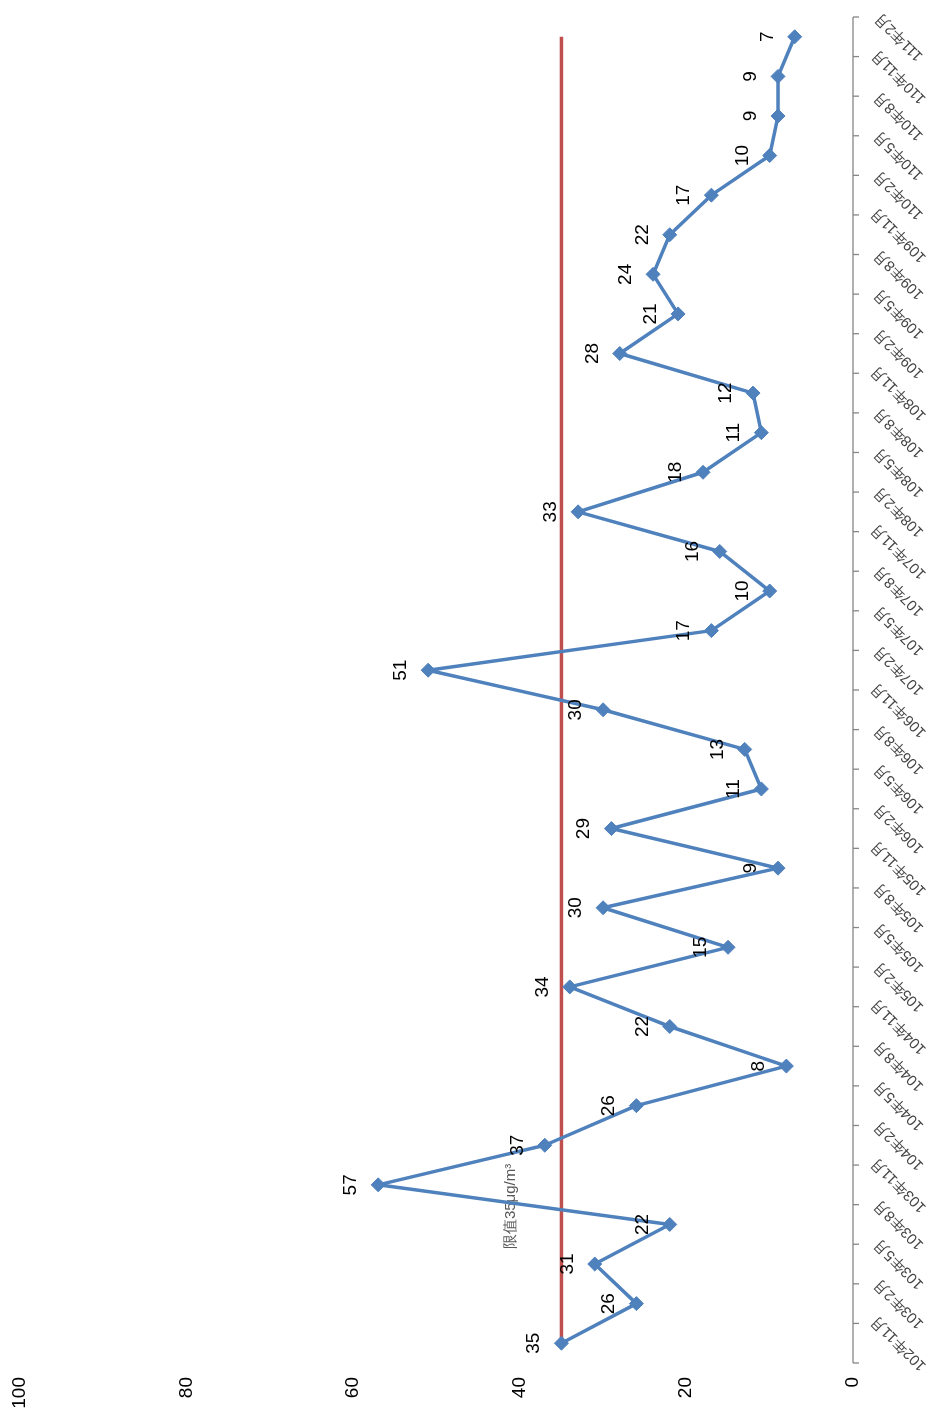  What do you see at coordinates (550, 512) in the screenshot?
I see `data-label: 33` at bounding box center [550, 512].